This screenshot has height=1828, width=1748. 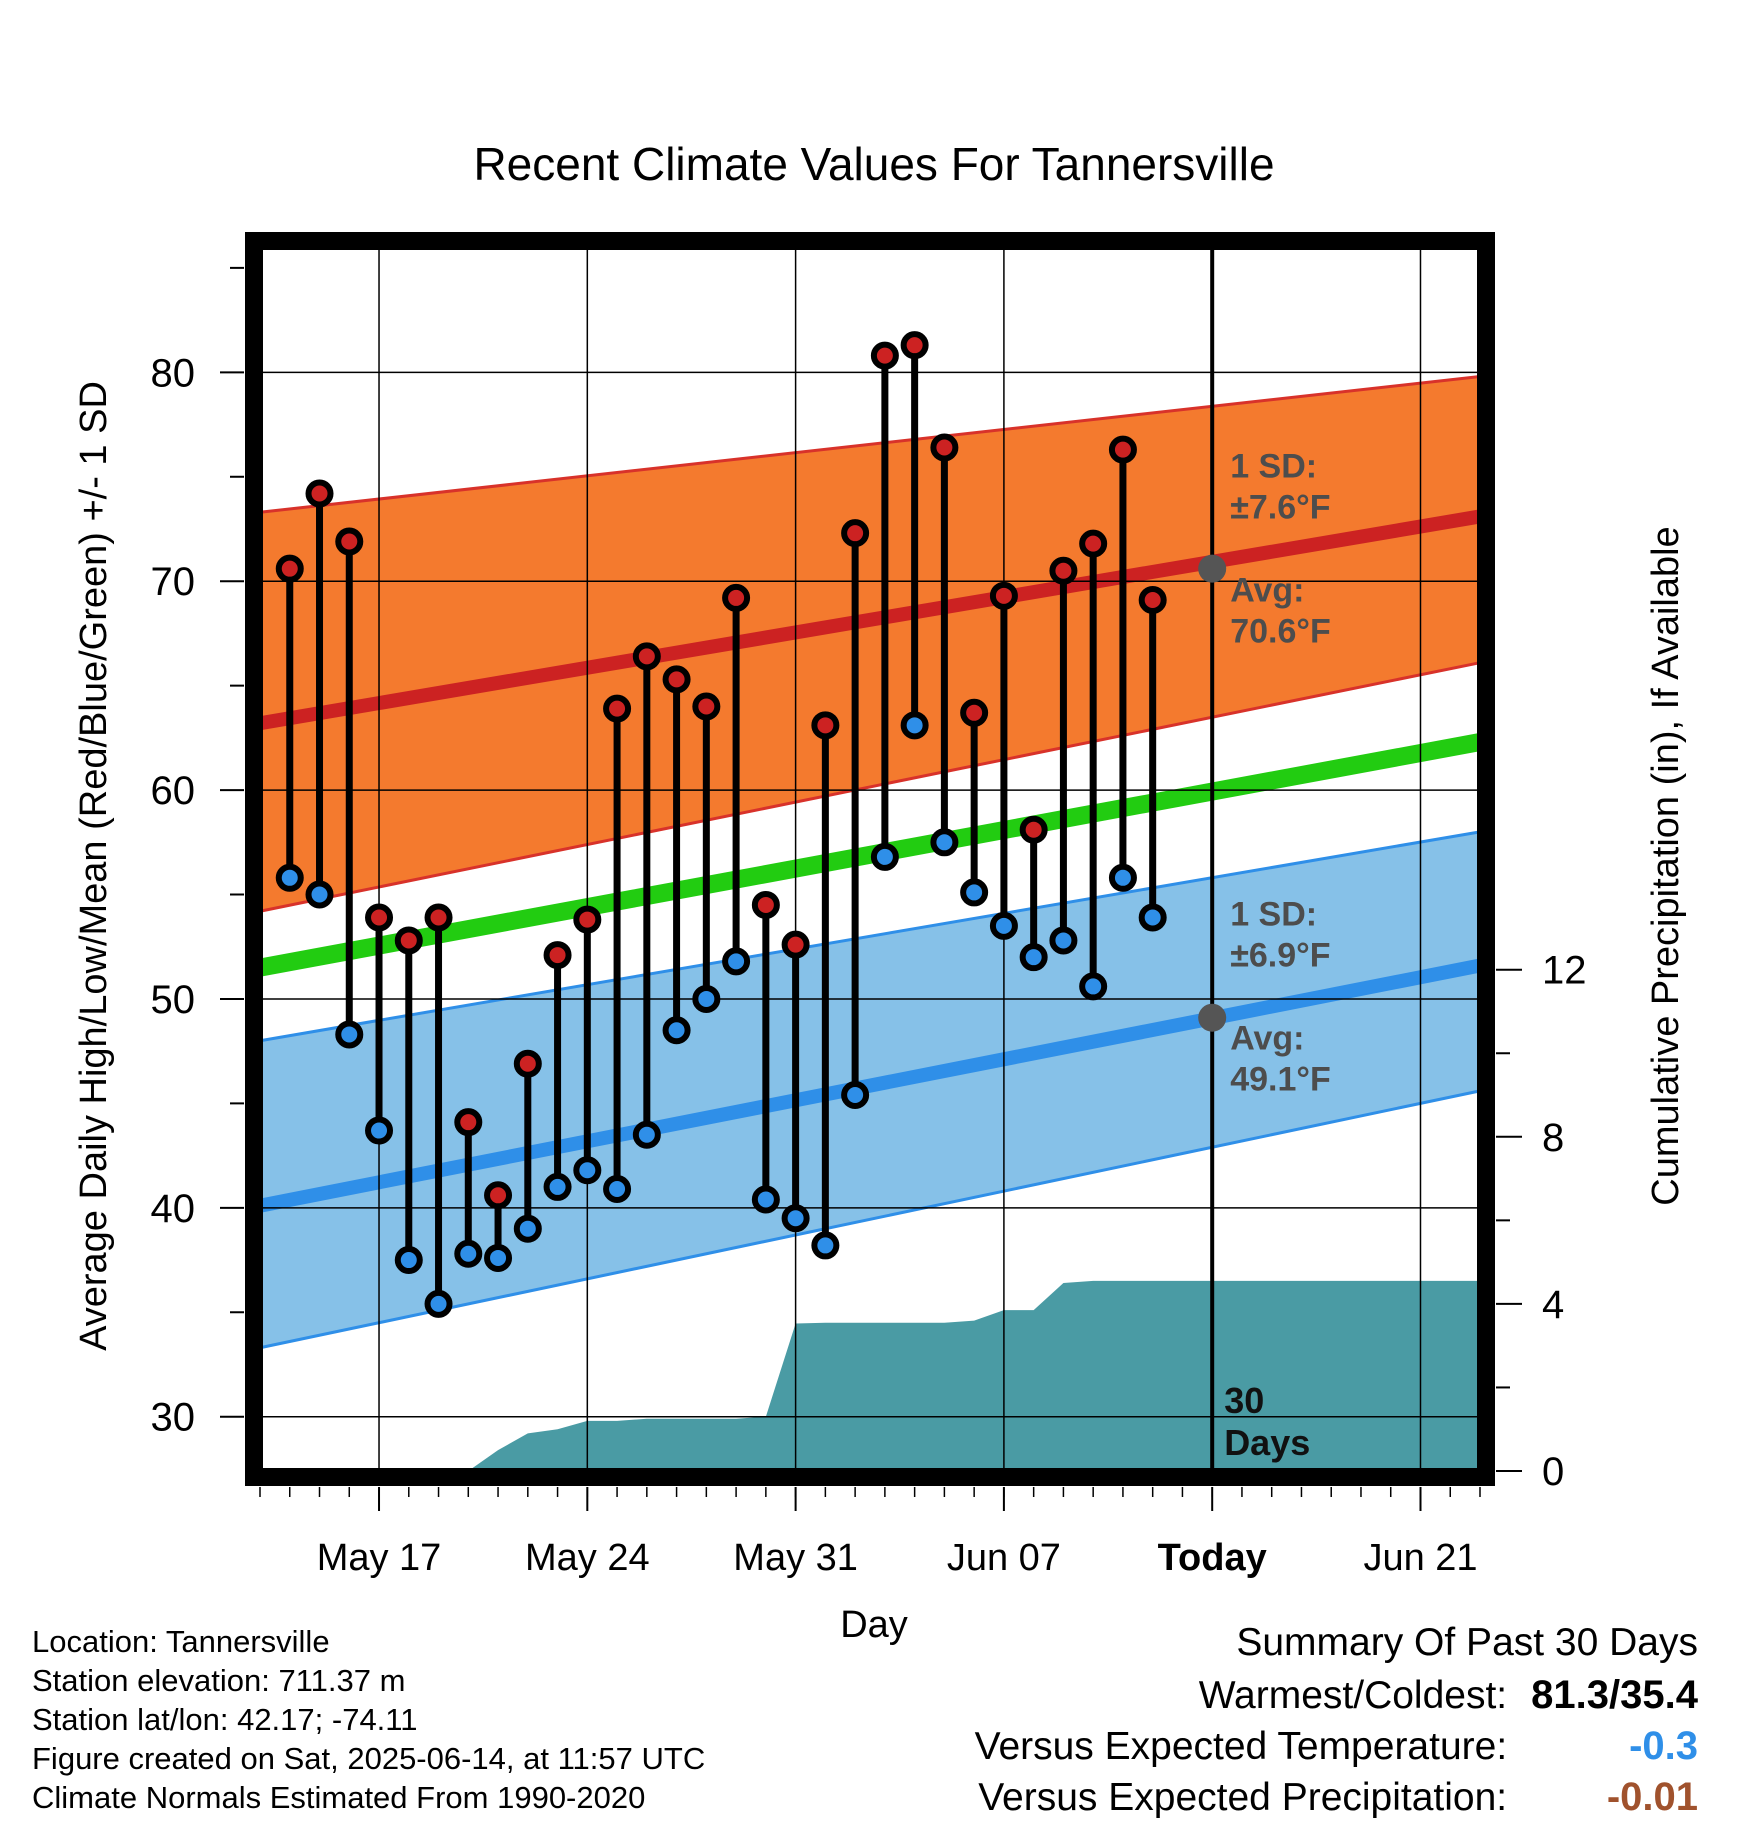 I want to click on y-tick-label: 50, so click(x=173, y=1000).